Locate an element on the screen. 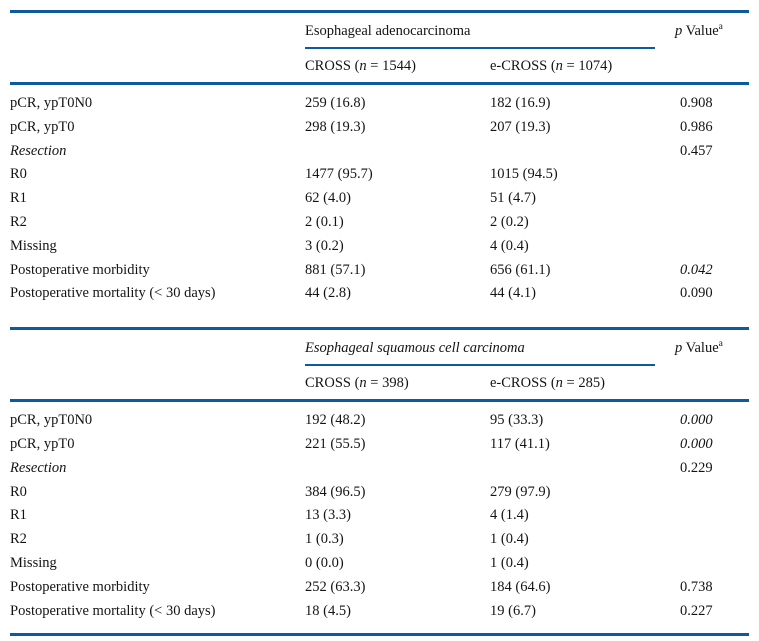 Image resolution: width=759 pixels, height=641 pixels. ecross-value: 184 (64.6) is located at coordinates (520, 586).